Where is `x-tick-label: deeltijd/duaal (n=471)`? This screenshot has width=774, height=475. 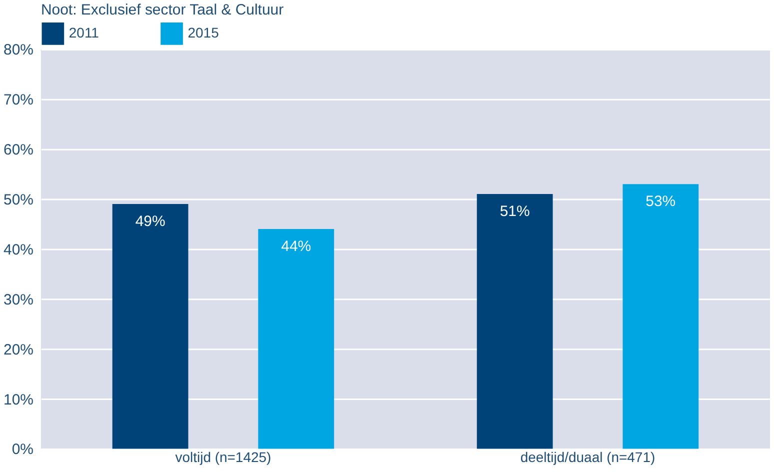 x-tick-label: deeltijd/duaal (n=471) is located at coordinates (588, 457).